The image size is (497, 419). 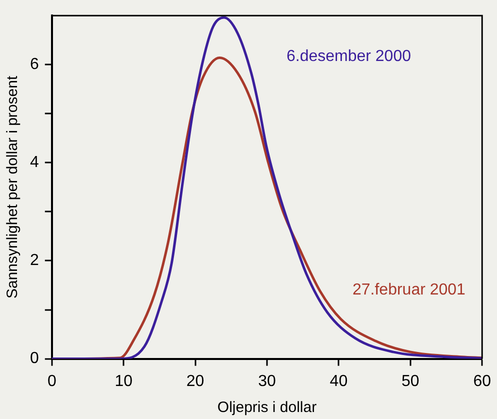 What do you see at coordinates (411, 381) in the screenshot?
I see `x-tick-label: 50` at bounding box center [411, 381].